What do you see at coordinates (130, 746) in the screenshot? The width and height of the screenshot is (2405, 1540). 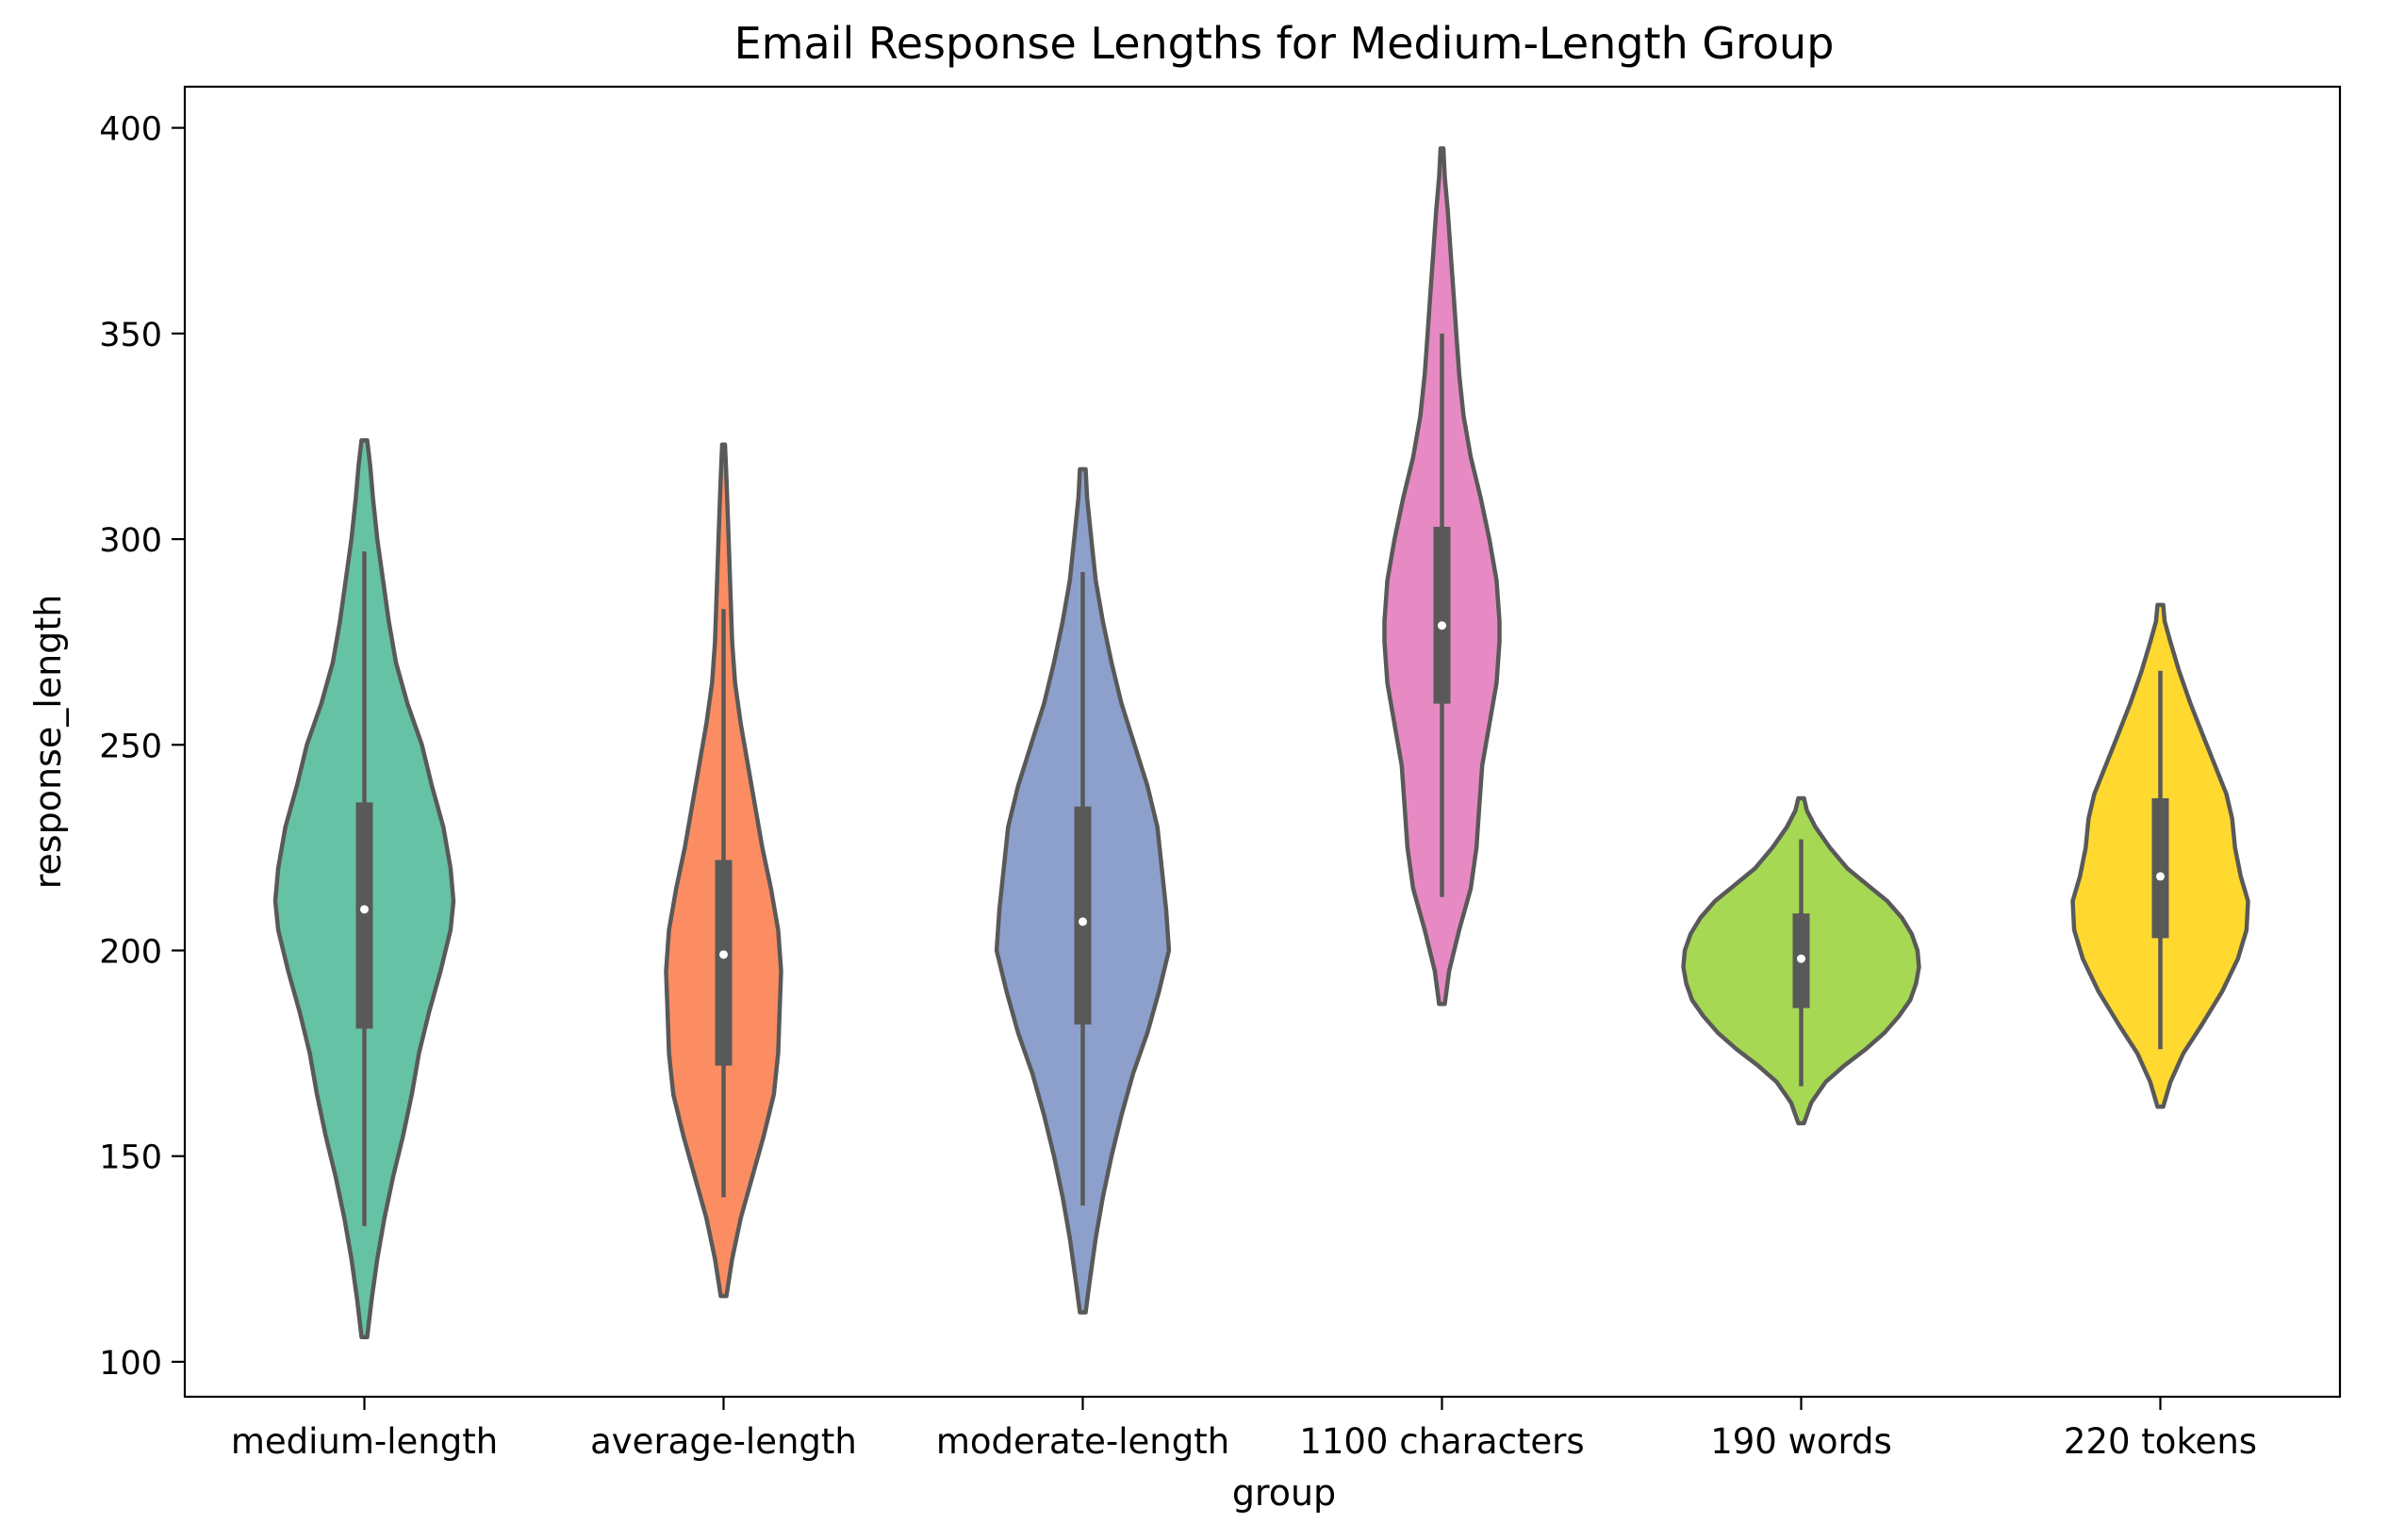 I see `y-tick-label: 250` at bounding box center [130, 746].